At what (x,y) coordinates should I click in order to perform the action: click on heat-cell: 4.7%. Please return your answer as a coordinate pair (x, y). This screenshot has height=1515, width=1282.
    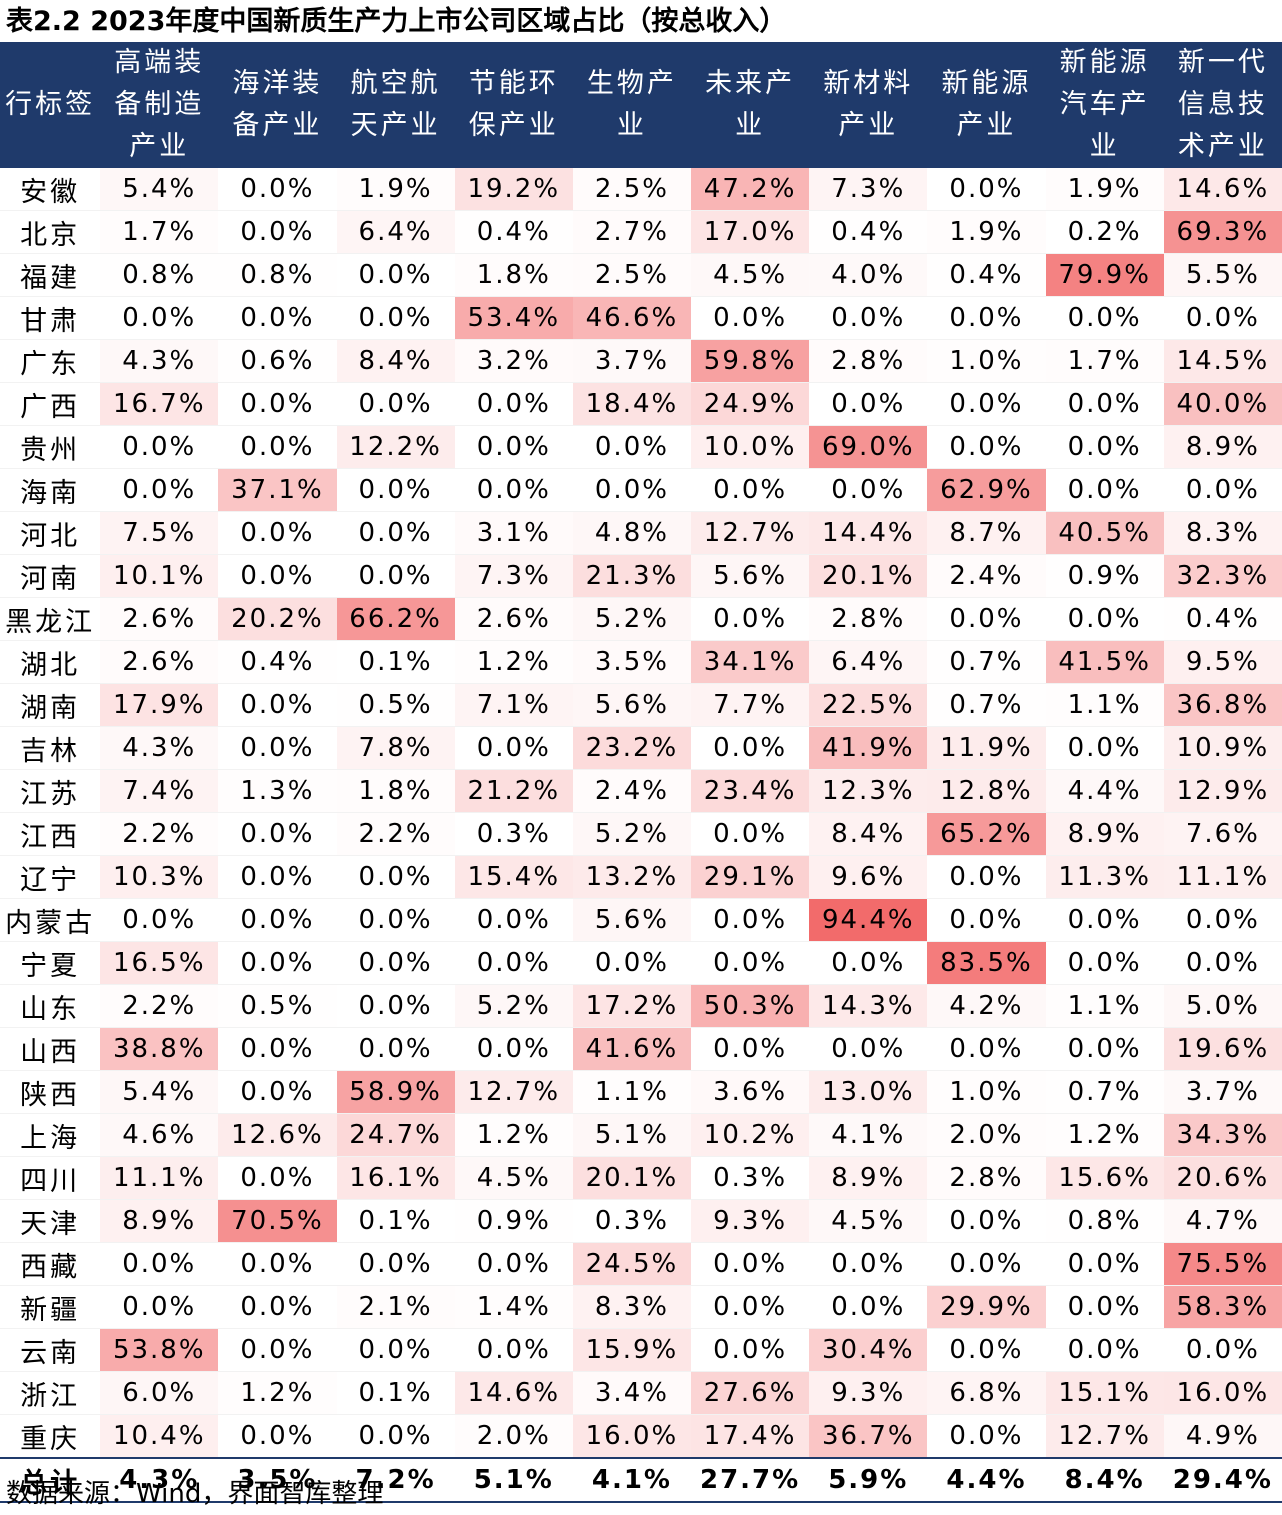
    Looking at the image, I should click on (1222, 1221).